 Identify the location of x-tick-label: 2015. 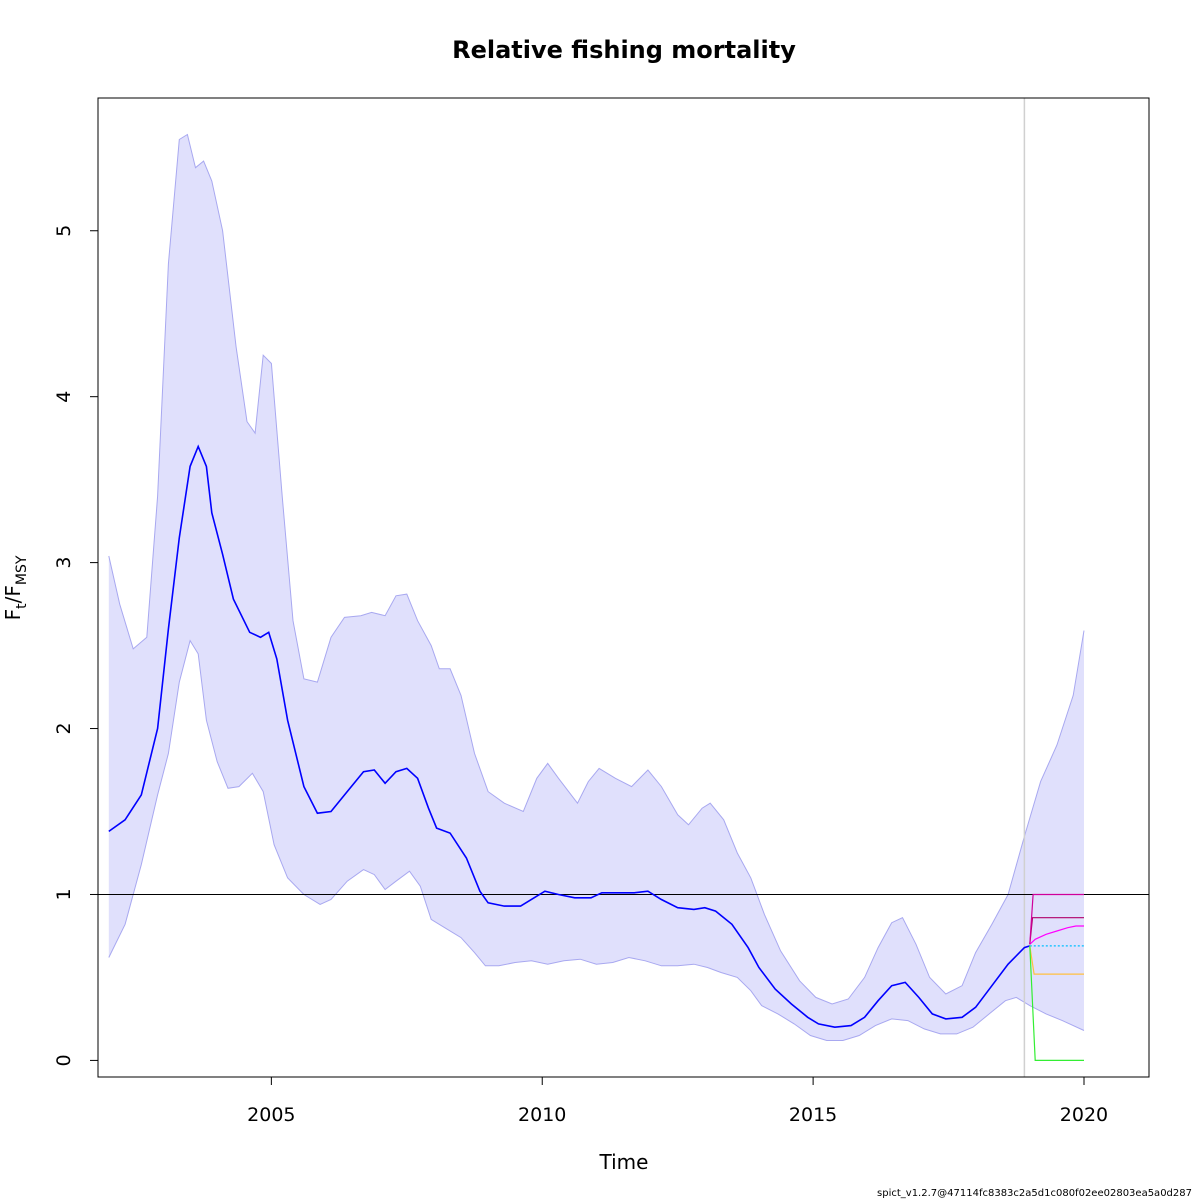
(813, 1115).